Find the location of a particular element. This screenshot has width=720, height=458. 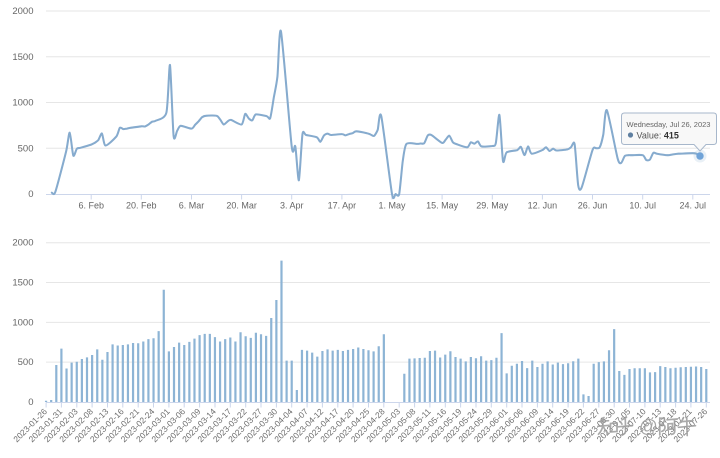

svg-text: 26. Jun is located at coordinates (593, 206).